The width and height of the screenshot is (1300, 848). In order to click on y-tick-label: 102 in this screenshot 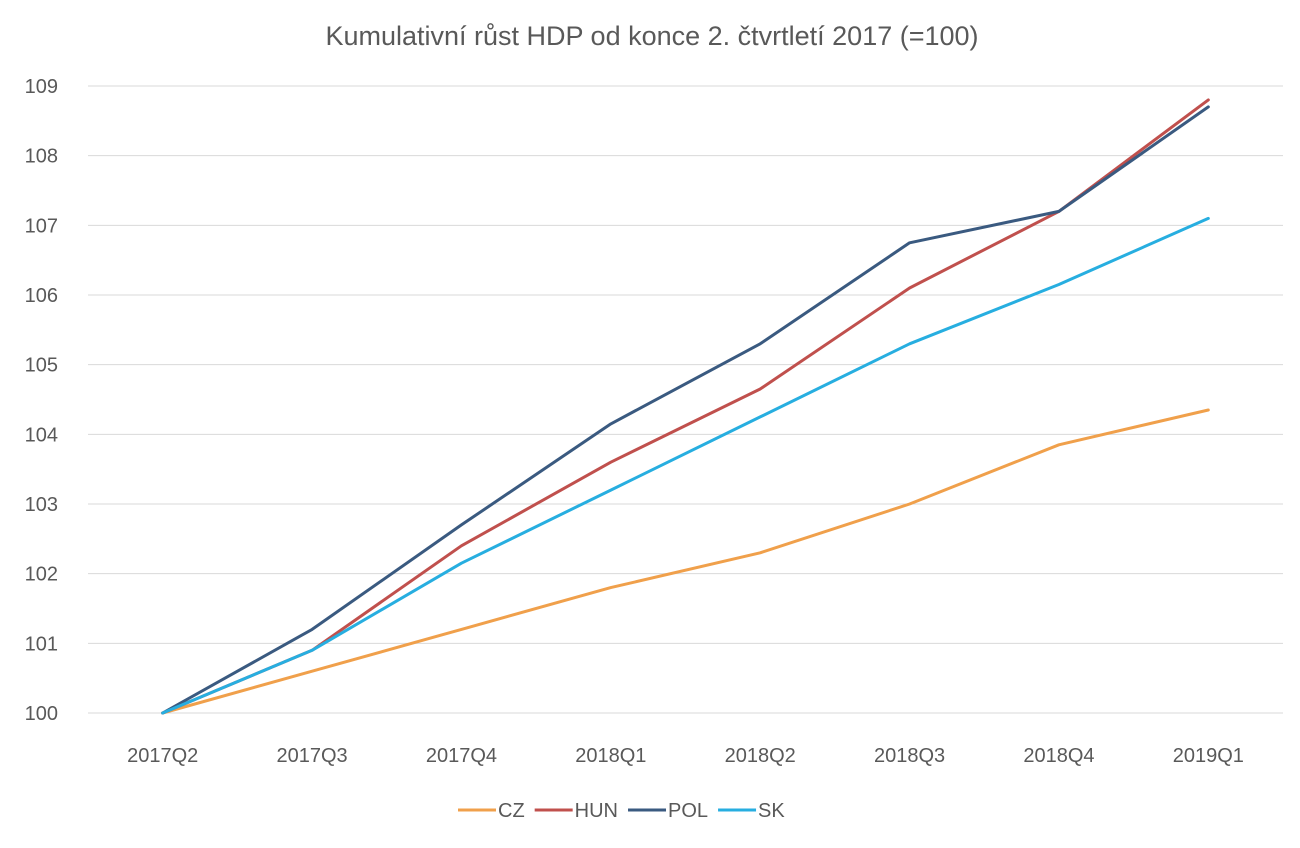, I will do `click(41, 575)`.